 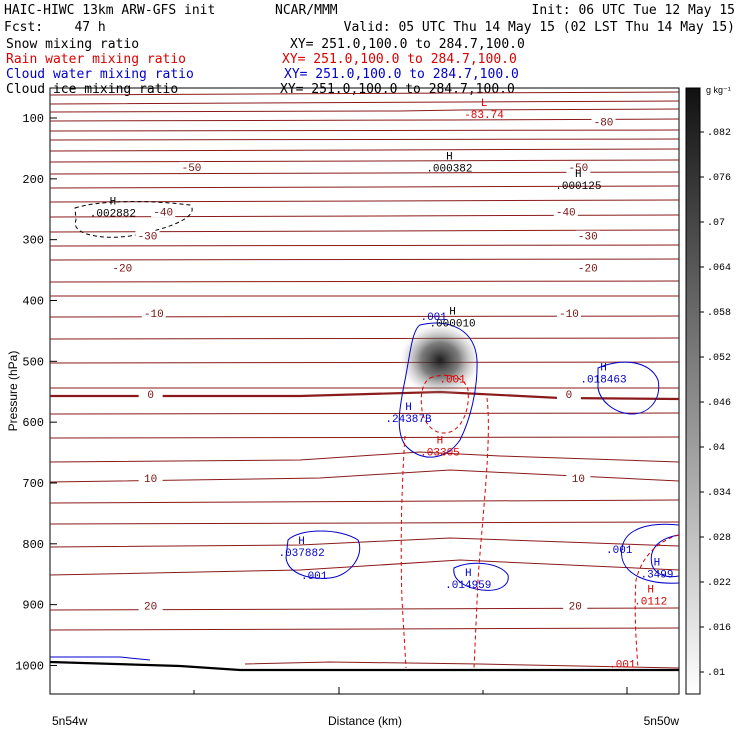 What do you see at coordinates (693, 391) in the screenshot?
I see `colorbar` at bounding box center [693, 391].